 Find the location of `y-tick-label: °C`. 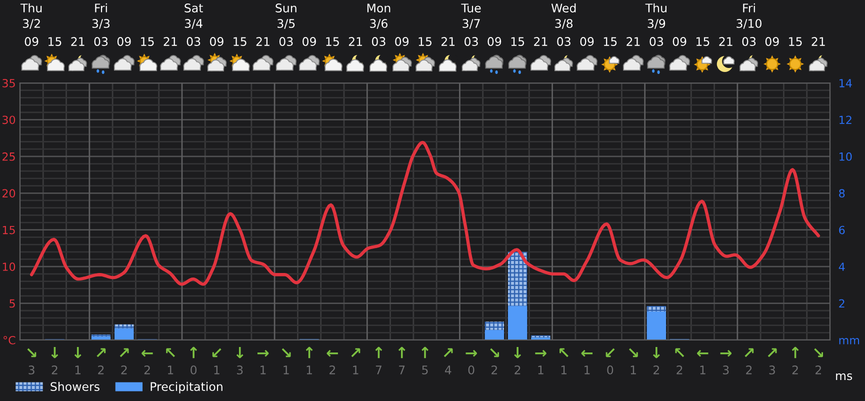

y-tick-label: °C is located at coordinates (10, 340).